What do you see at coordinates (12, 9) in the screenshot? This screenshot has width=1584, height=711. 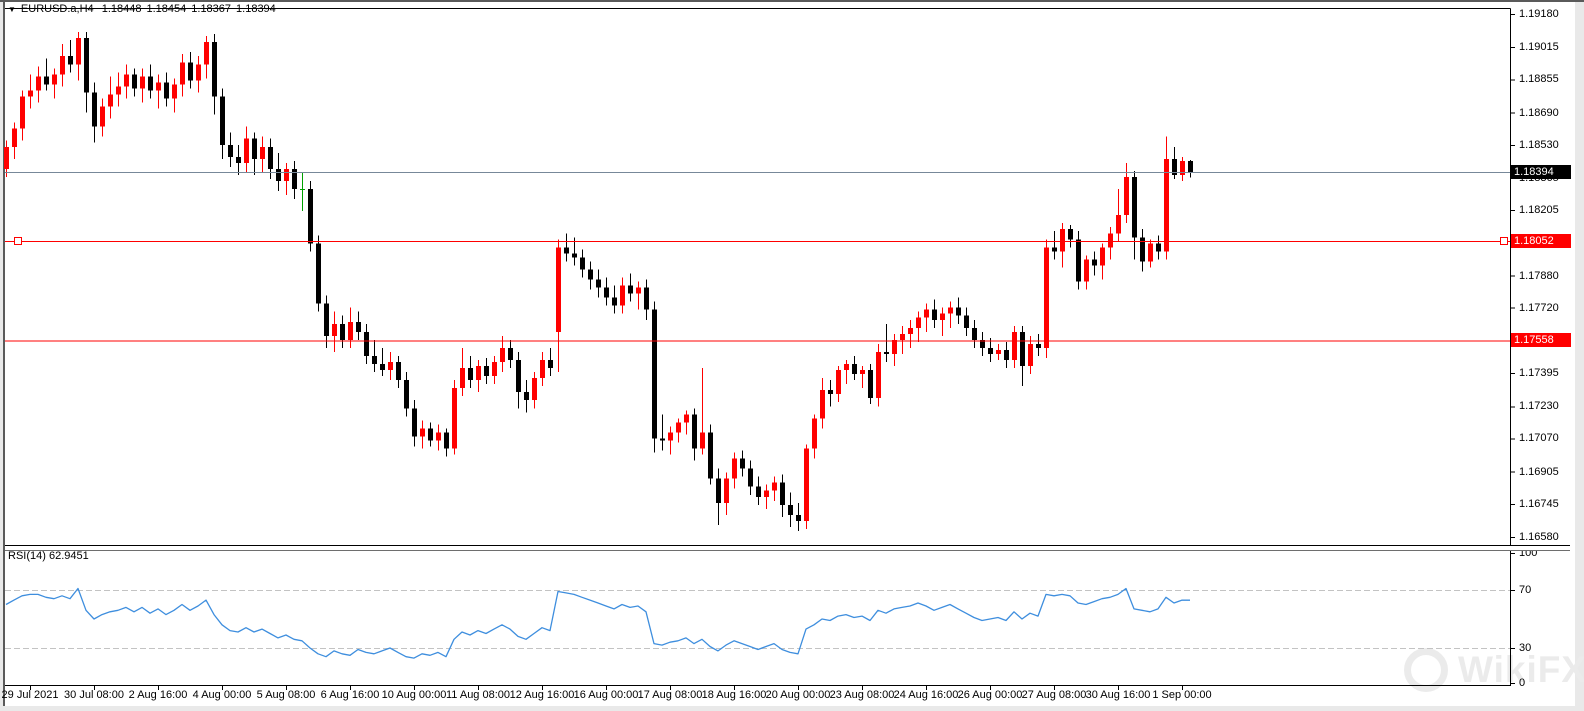 I see `symbol-dropdown-icon: ▼` at bounding box center [12, 9].